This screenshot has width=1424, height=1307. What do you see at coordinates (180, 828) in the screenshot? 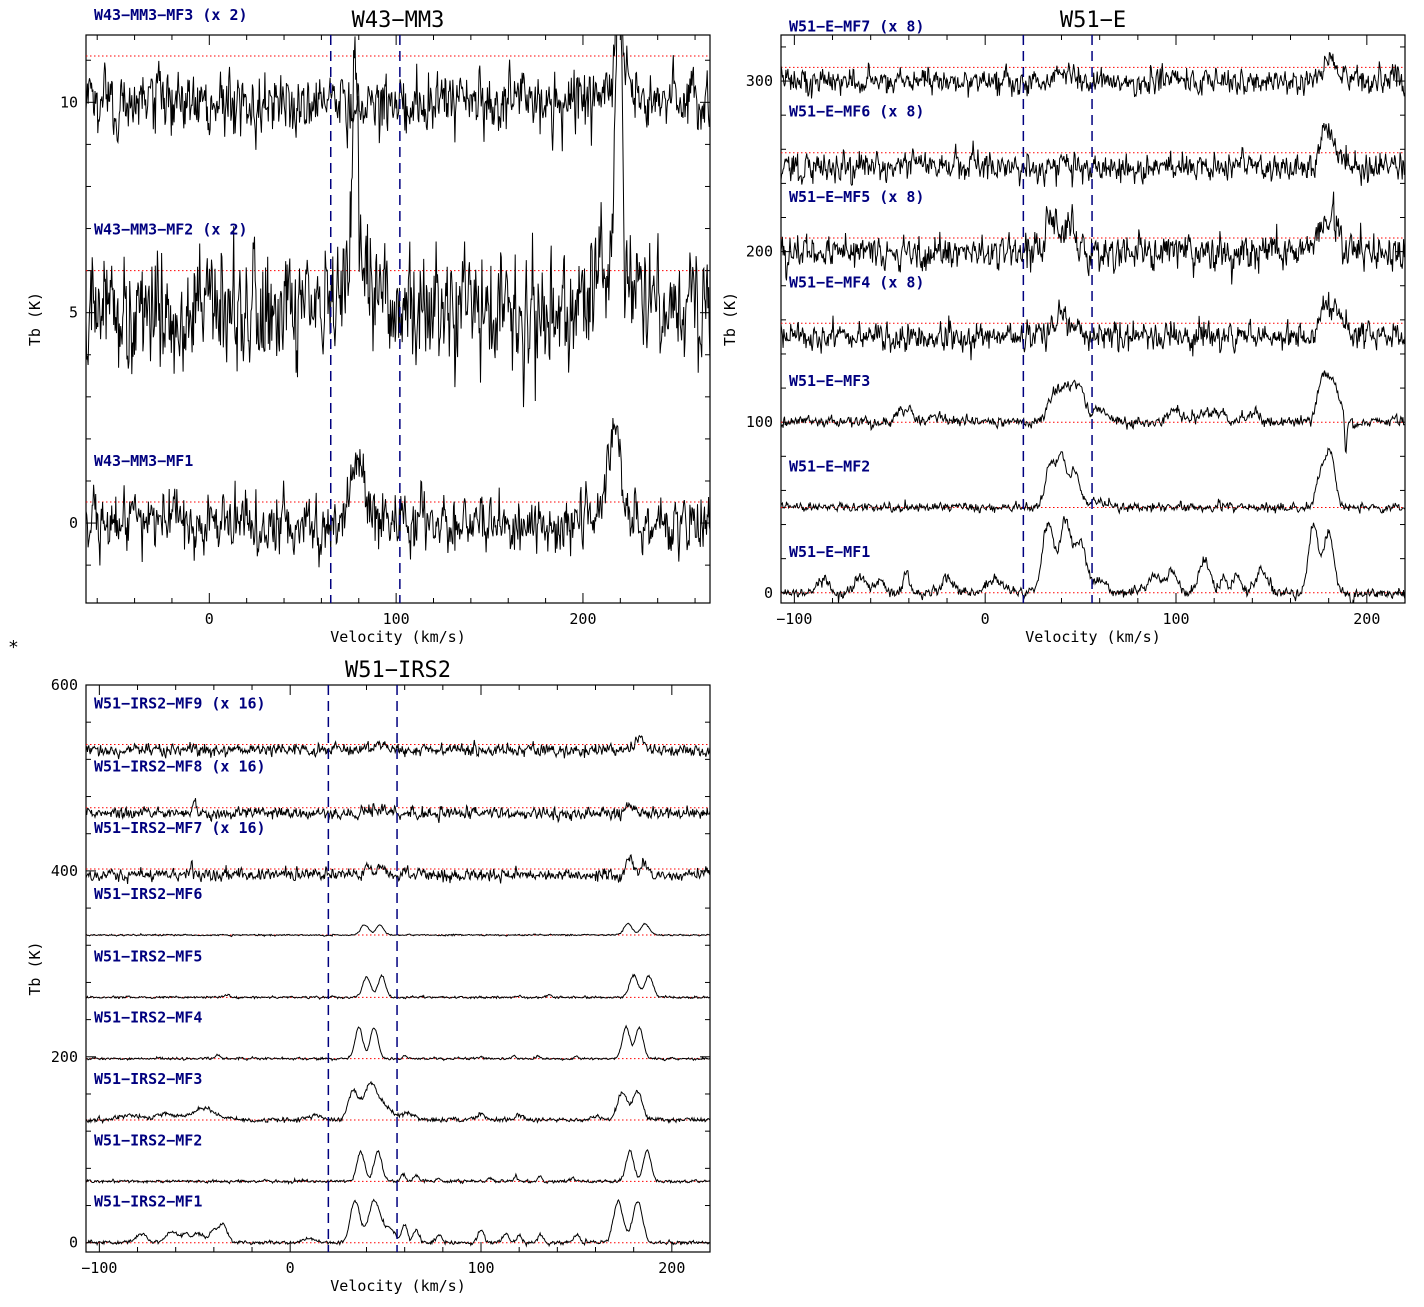
I see `series-label: W51−IRS2−MF7 (x 16)` at bounding box center [180, 828].